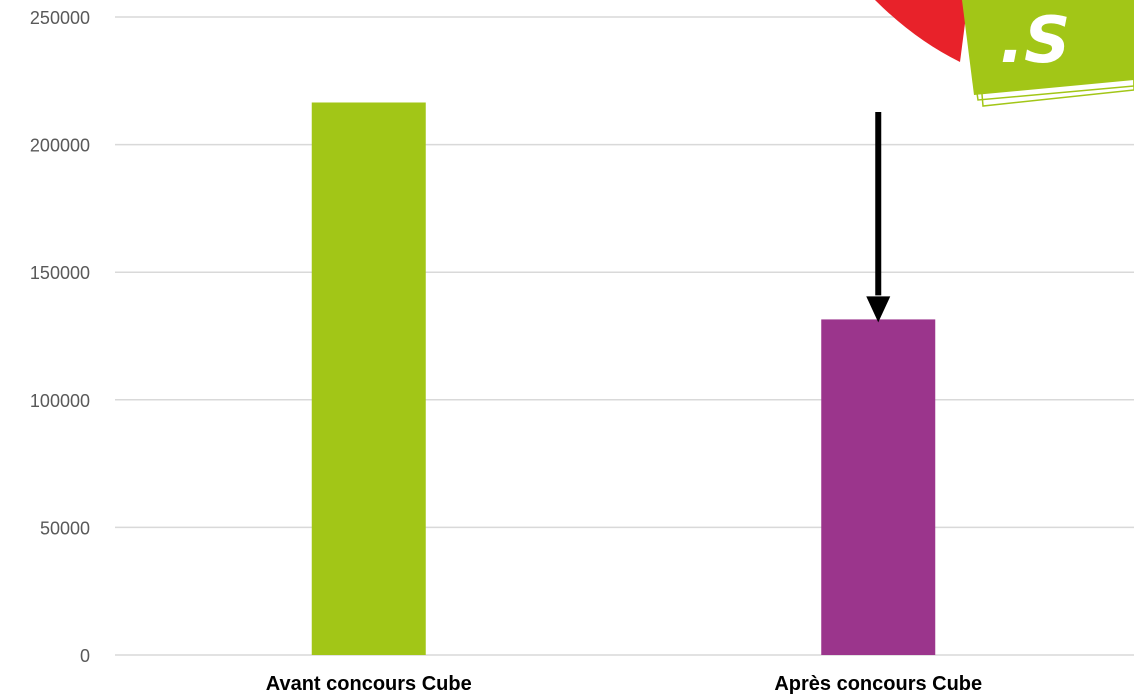 The height and width of the screenshot is (699, 1134). I want to click on x-category-label: Après concours Cube, so click(878, 684).